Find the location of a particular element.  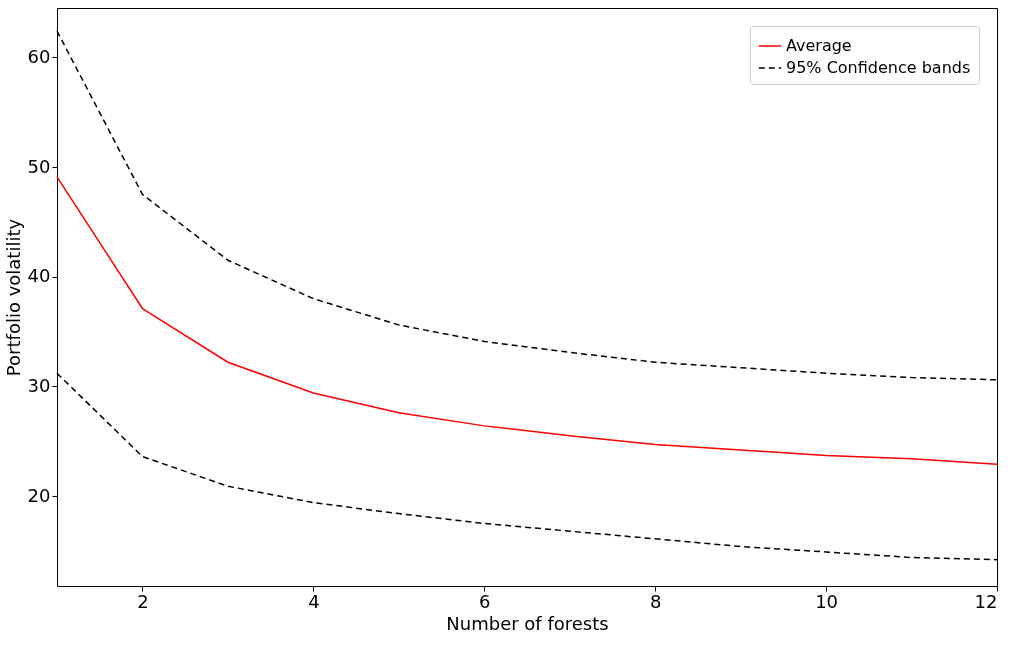

y-tick-label: 30 is located at coordinates (39, 385).